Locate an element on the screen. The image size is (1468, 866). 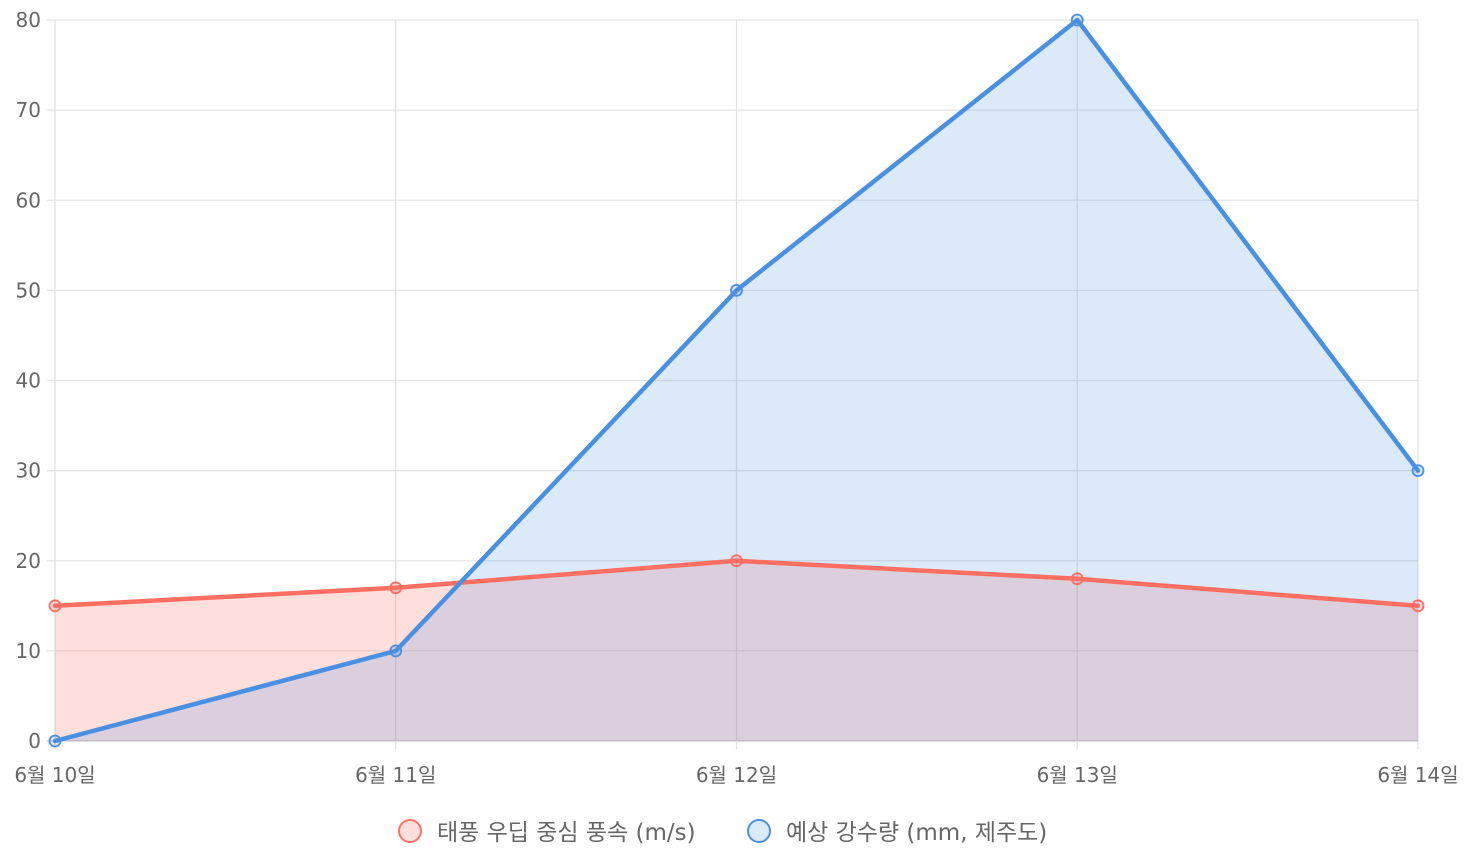
y-tick-label: 40 is located at coordinates (28, 381).